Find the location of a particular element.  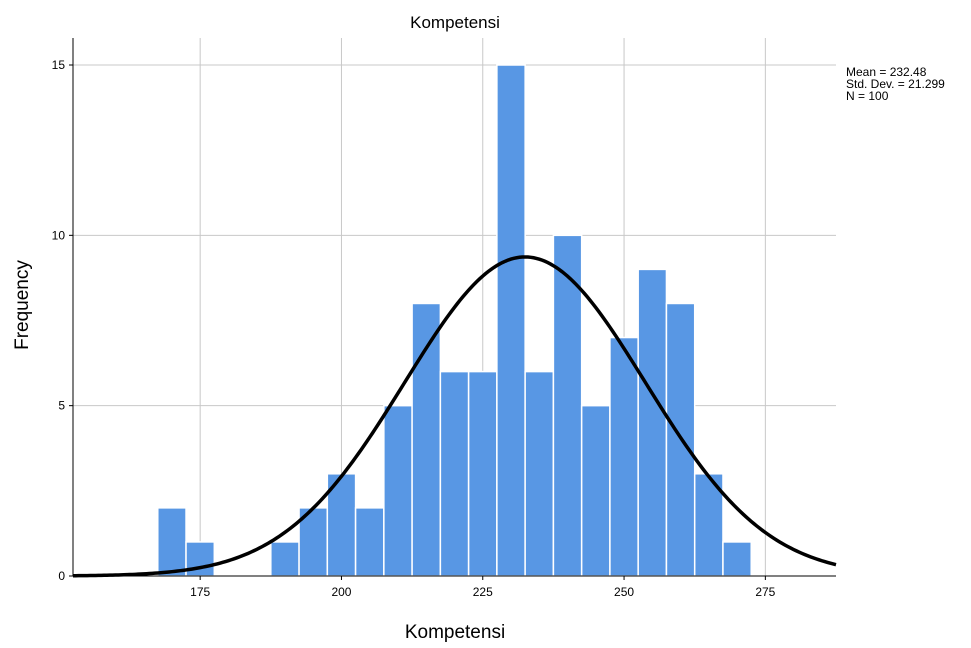

x-tick-label-175: 175 is located at coordinates (200, 592).